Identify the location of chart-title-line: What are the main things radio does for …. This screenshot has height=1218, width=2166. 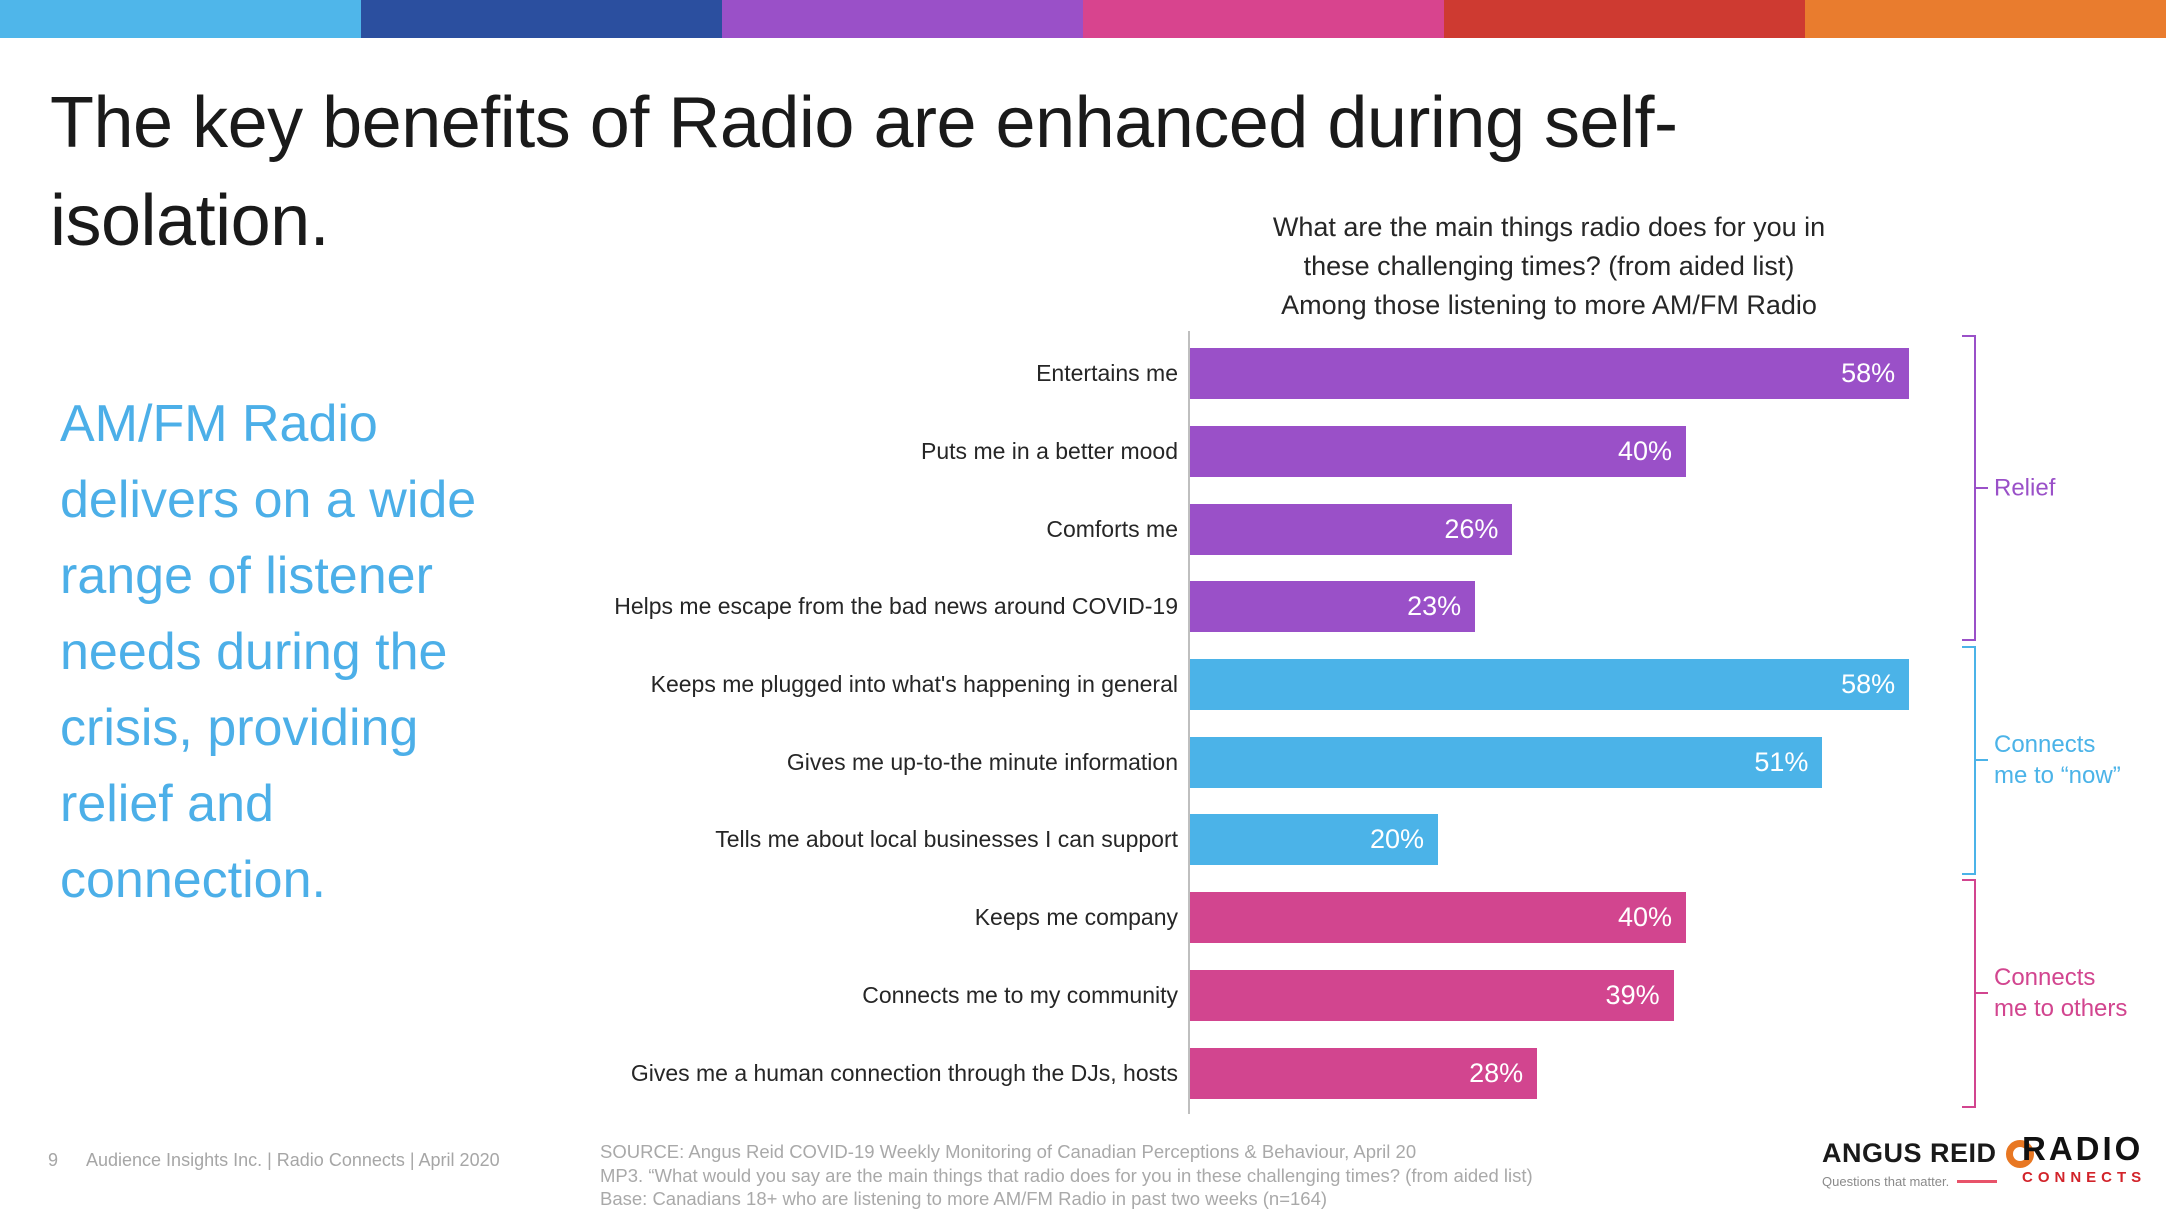
(1549, 227).